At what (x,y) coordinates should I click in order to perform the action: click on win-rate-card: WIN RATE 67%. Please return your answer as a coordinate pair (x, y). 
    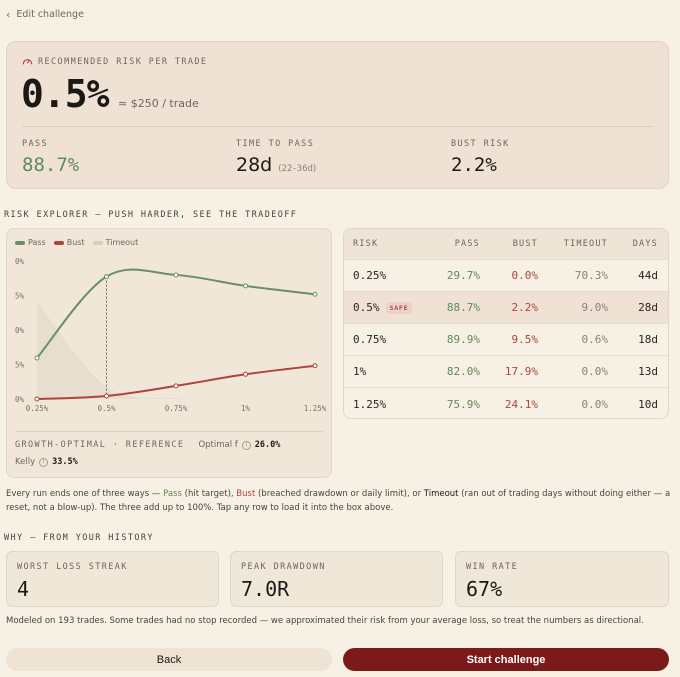
    Looking at the image, I should click on (562, 579).